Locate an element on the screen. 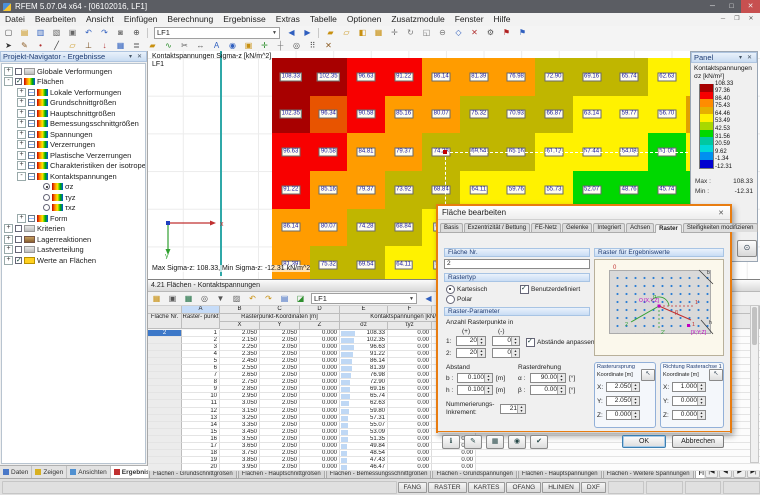  cell-sigma-z: 108.33 is located at coordinates (364, 334).